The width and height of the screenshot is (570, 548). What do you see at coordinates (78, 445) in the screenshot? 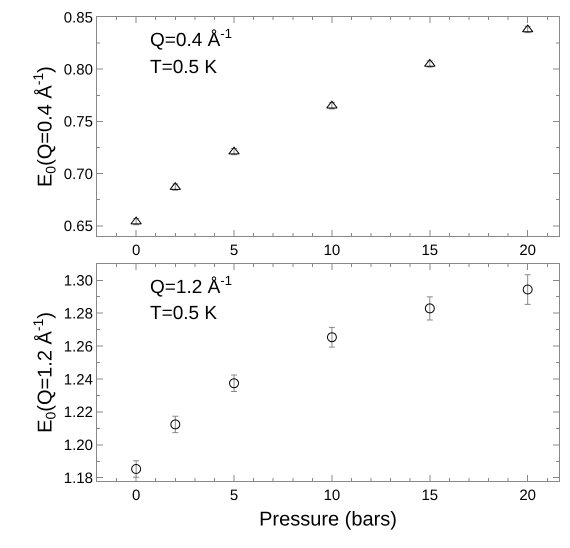
I see `y-tick-label: 1.20` at bounding box center [78, 445].